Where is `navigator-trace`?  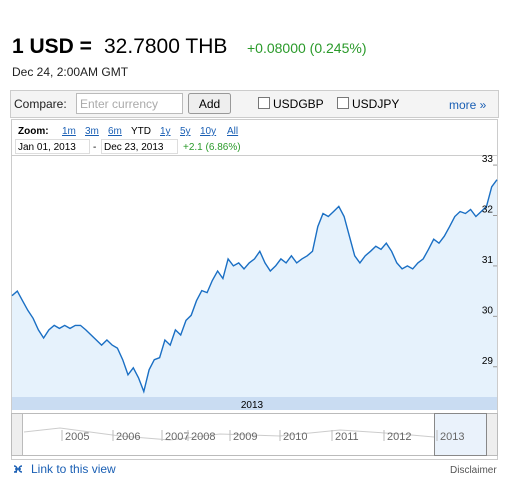 navigator-trace is located at coordinates (229, 434).